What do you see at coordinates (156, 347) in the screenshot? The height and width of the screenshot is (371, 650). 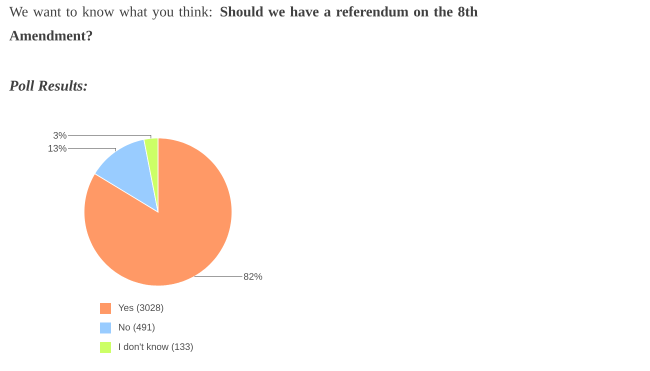 I see `legend-label: I don't know (133)` at bounding box center [156, 347].